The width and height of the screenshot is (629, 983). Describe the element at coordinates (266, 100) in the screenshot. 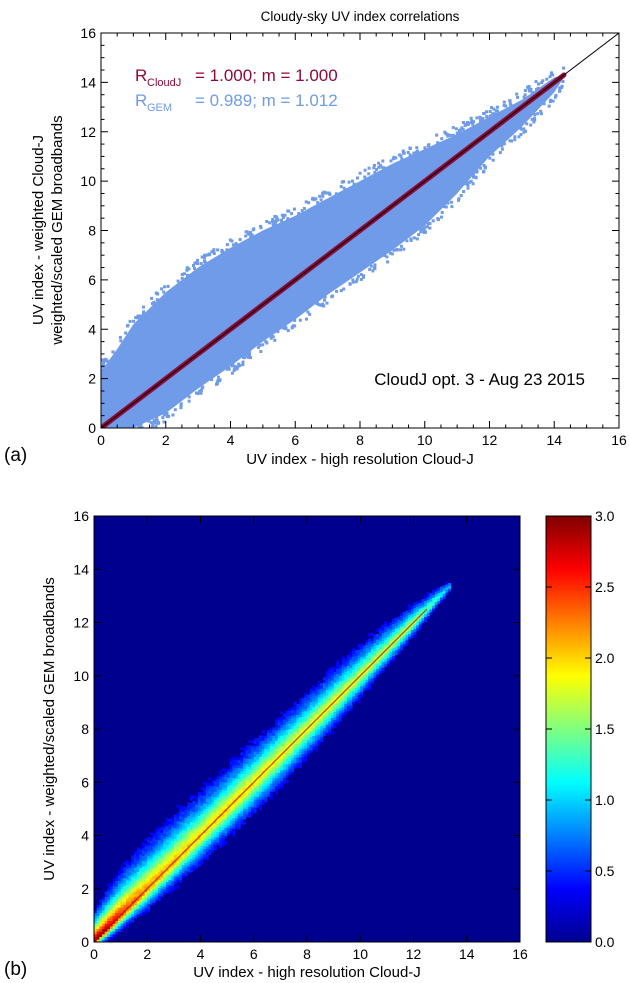

I see `legend-gem-stats: = 0.989; m = 1.012` at that location.